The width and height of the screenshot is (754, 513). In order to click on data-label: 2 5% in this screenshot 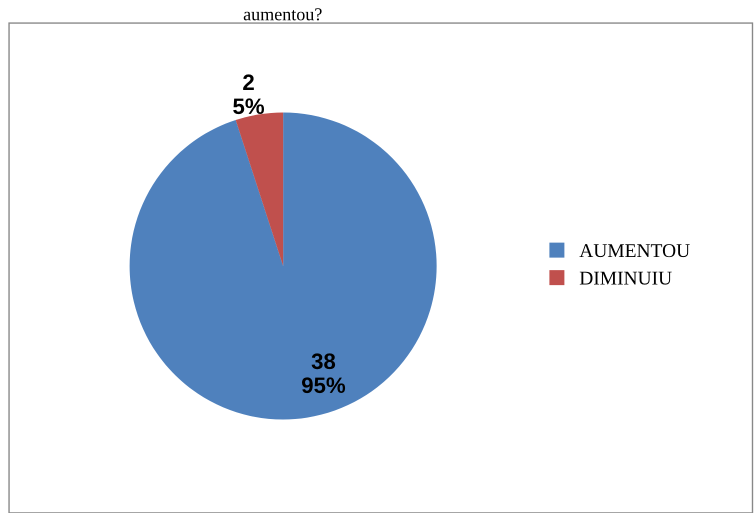, I will do `click(248, 94)`.